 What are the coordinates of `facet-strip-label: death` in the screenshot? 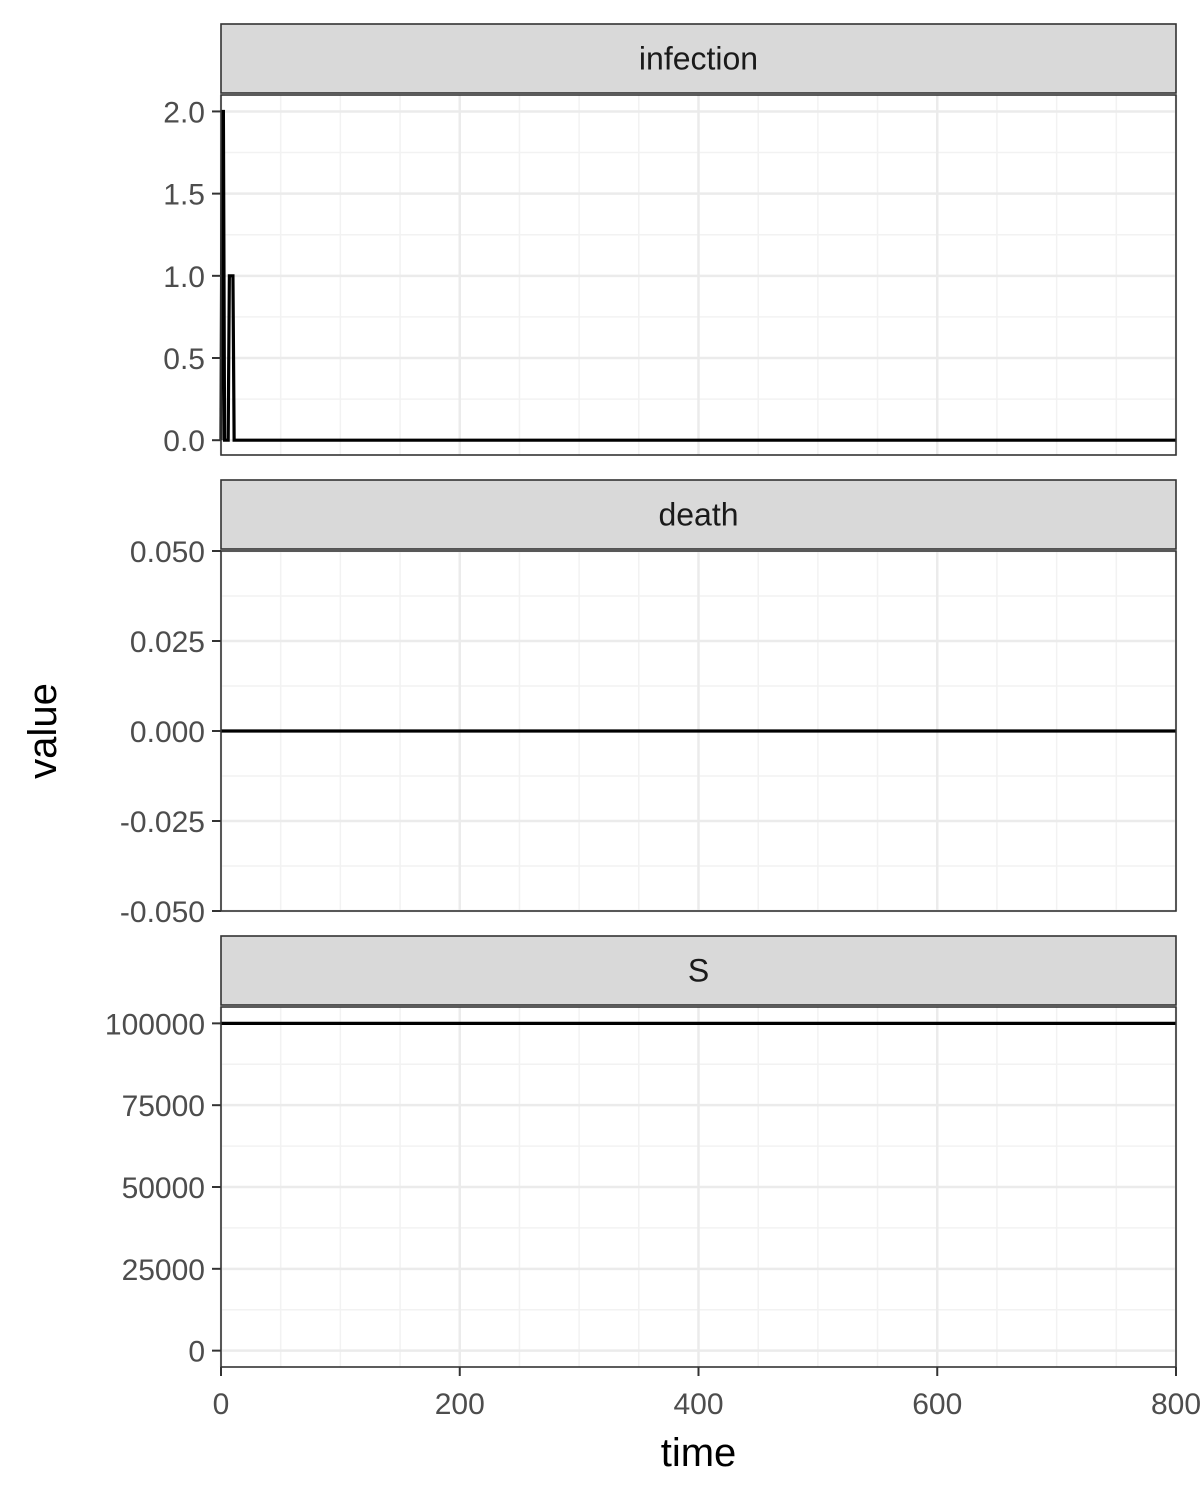 It's located at (698, 515).